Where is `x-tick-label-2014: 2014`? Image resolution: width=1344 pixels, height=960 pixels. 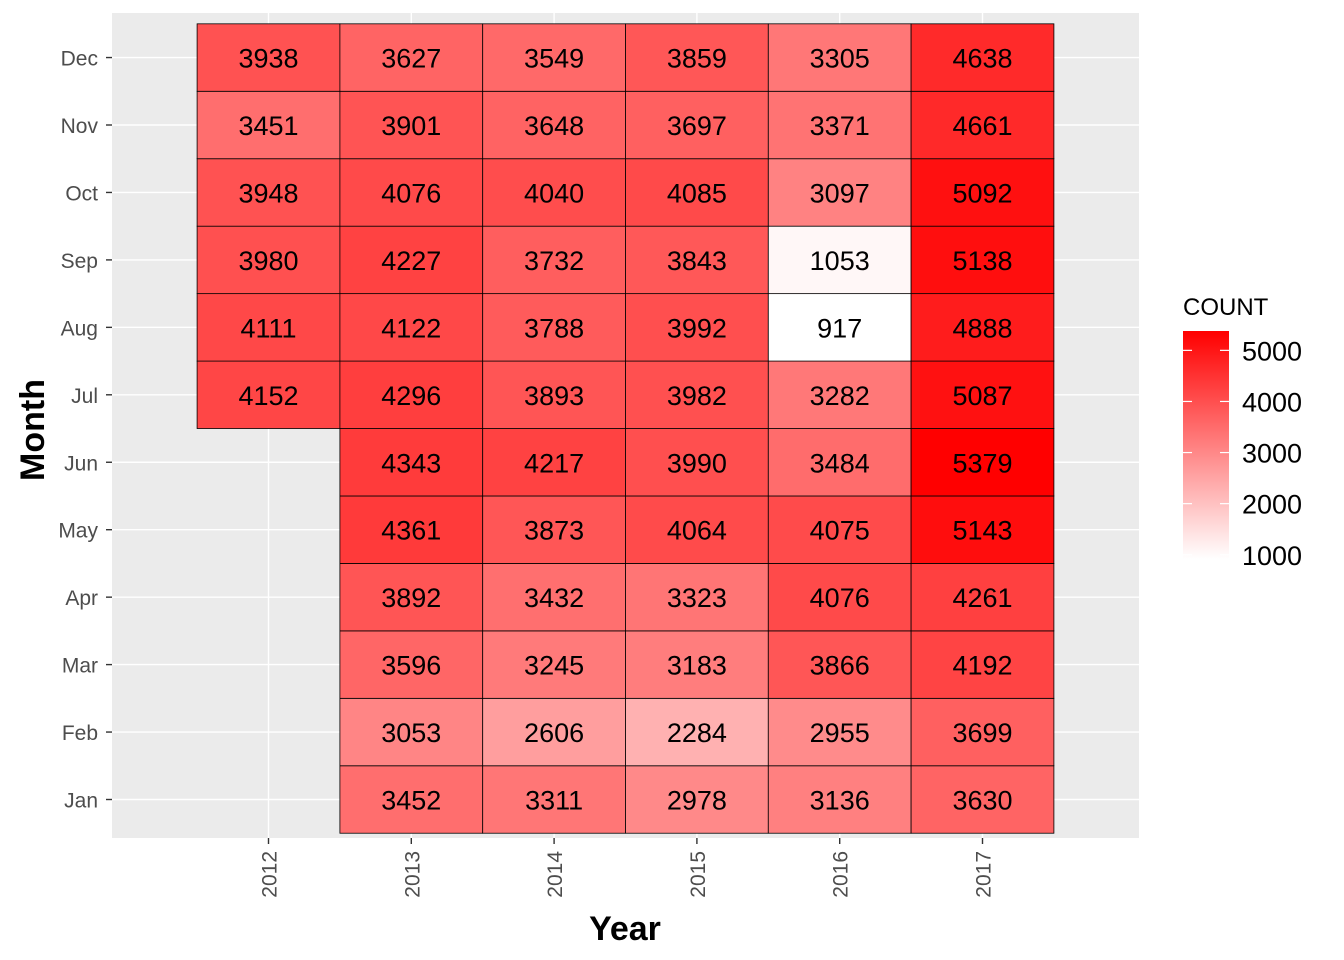
x-tick-label-2014: 2014 is located at coordinates (555, 874).